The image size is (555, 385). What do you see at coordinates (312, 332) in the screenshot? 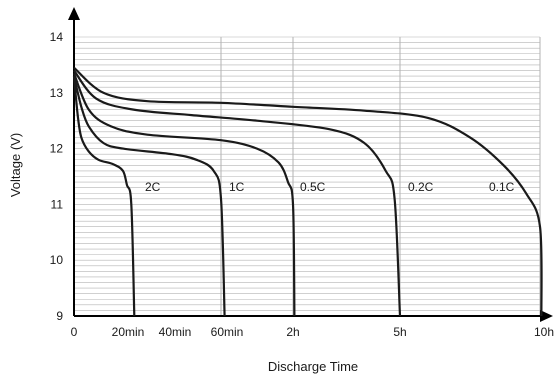
I see `x-tick-labels: 0 20min 40min 60min 2h 5h 10h` at bounding box center [312, 332].